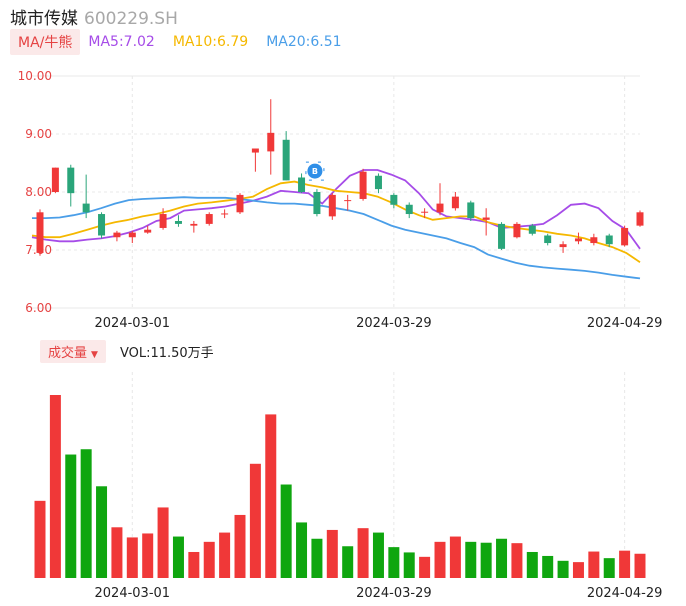 This screenshot has height=606, width=686. Describe the element at coordinates (625, 593) in the screenshot. I see `volume-date-label: 2024-04-29` at that location.